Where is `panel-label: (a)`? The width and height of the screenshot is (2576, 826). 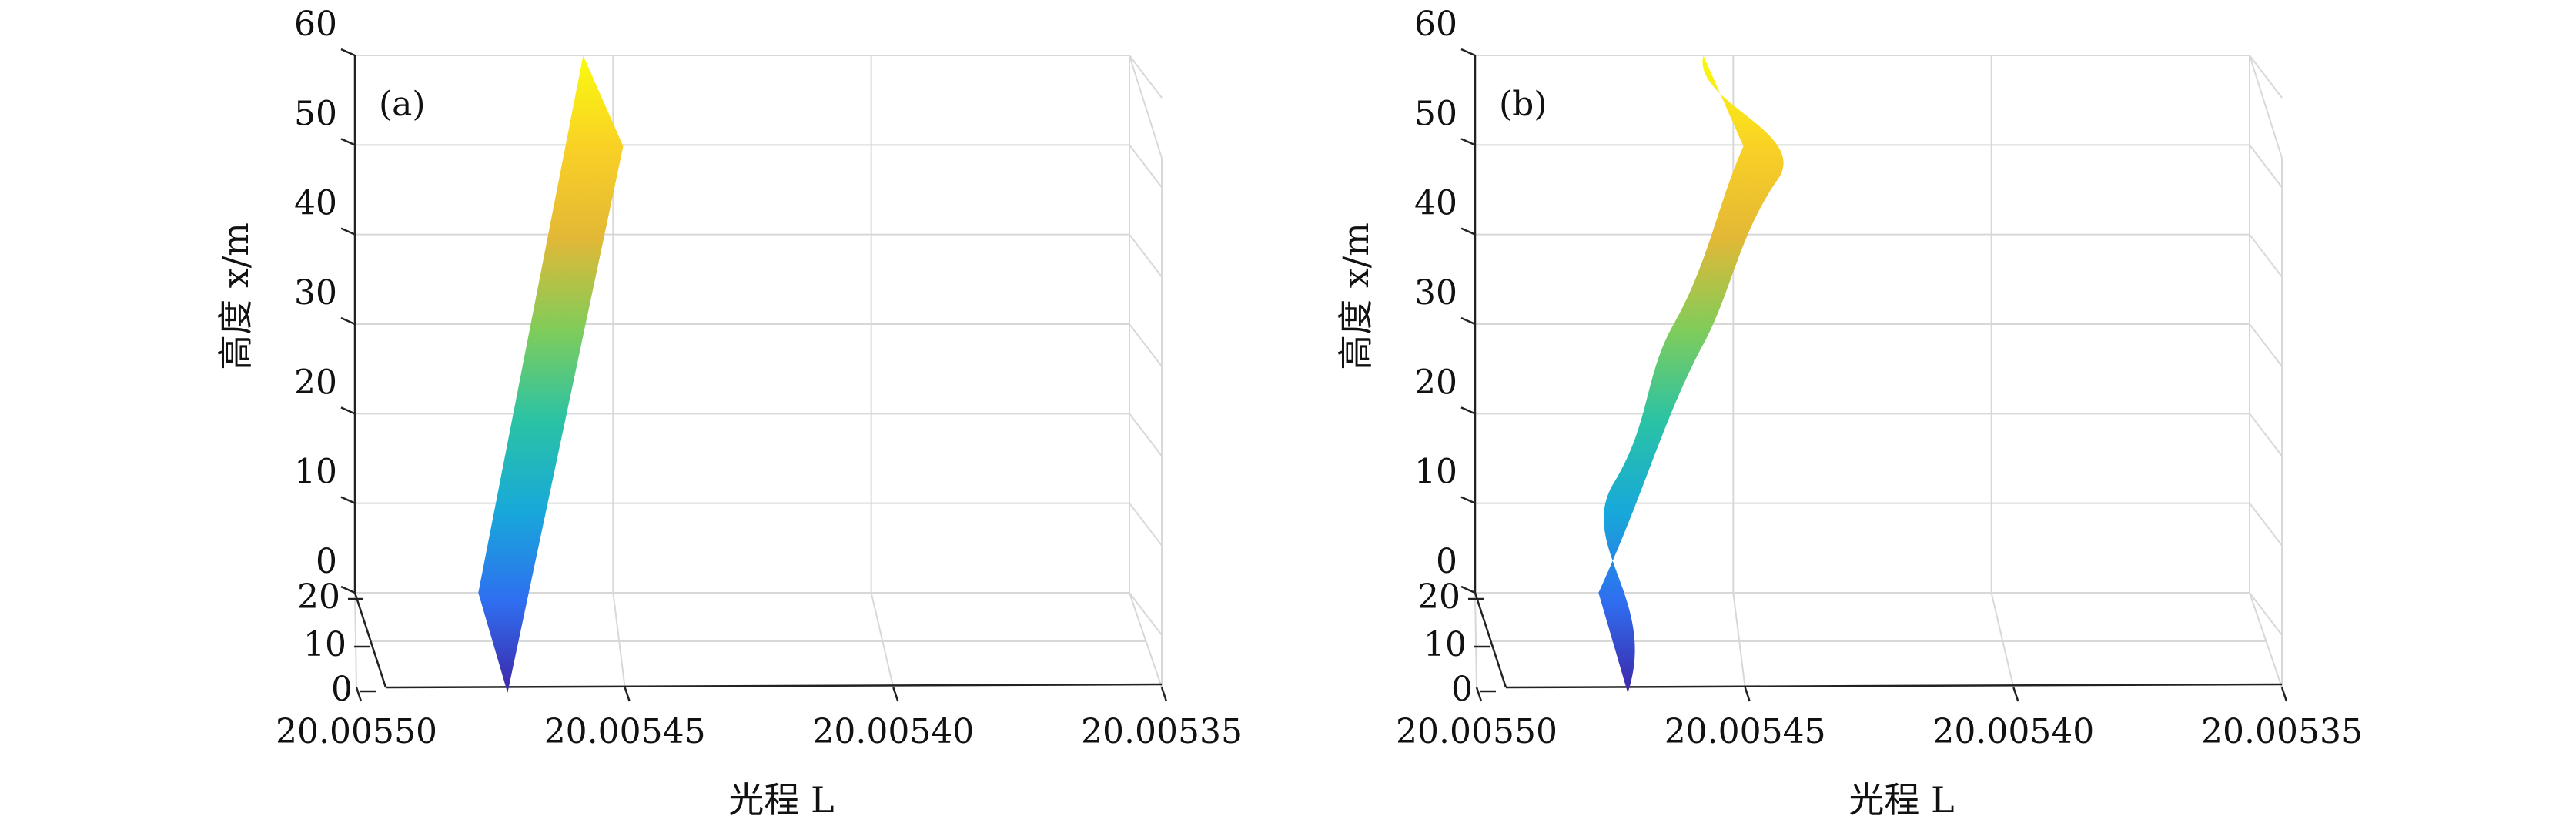
panel-label: (a) is located at coordinates (402, 104).